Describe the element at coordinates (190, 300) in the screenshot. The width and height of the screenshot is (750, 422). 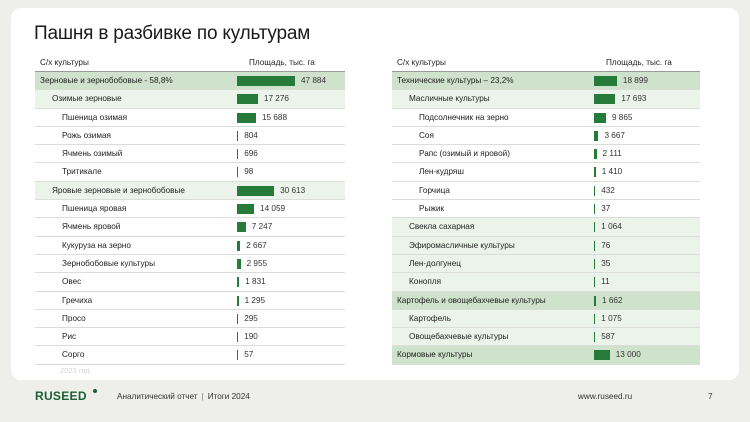
I see `table-row: Гречиха 1 295` at that location.